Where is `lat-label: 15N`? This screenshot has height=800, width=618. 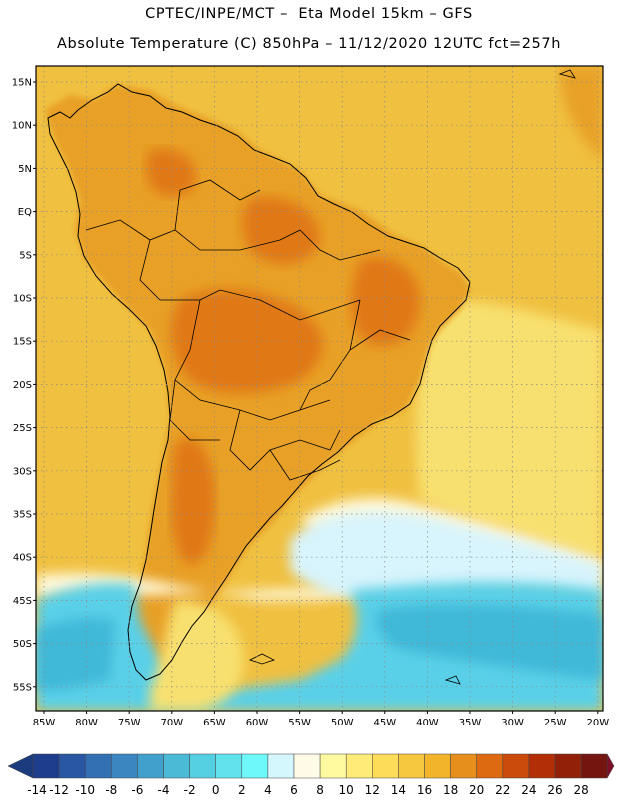
lat-label: 15N is located at coordinates (22, 83).